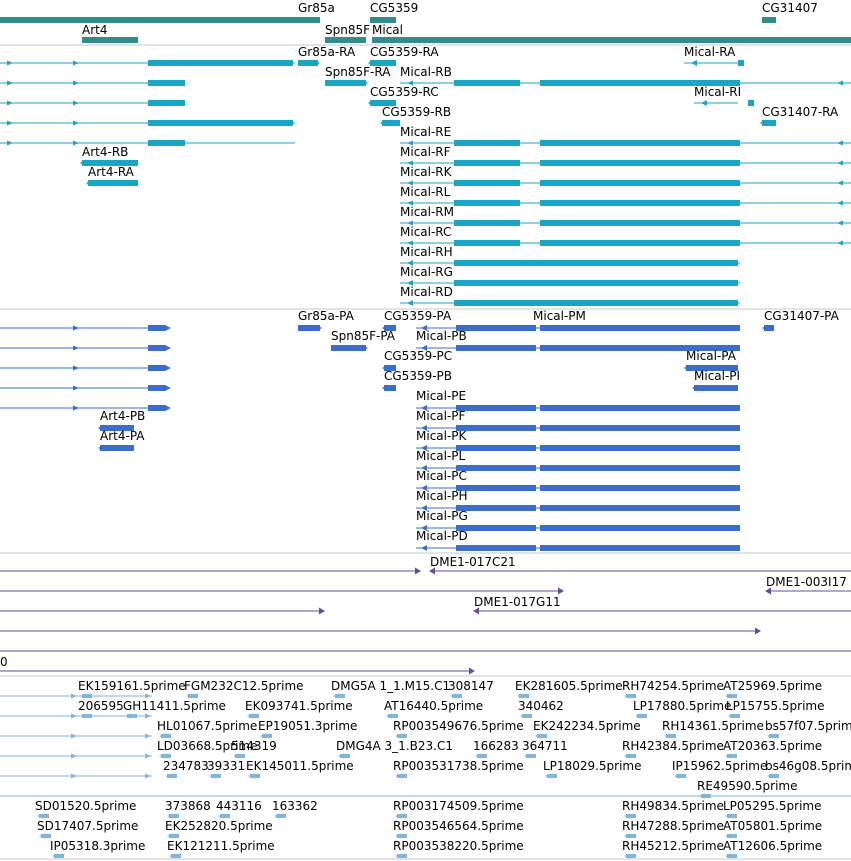 The width and height of the screenshot is (851, 861). I want to click on est-feature: AT16440.5prime, so click(433, 709).